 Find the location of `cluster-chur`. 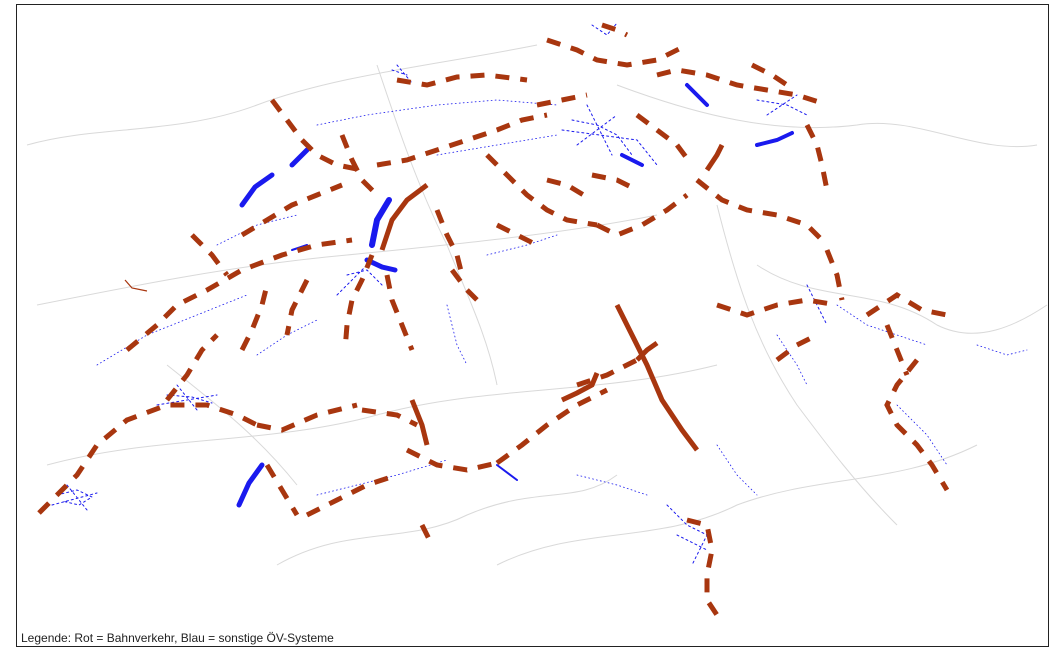

cluster-chur is located at coordinates (817, 305).